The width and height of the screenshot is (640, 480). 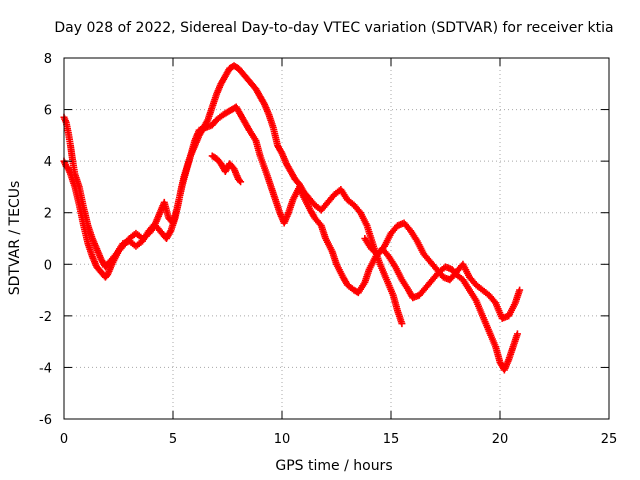 I want to click on x-tick-label: 25, so click(x=609, y=439).